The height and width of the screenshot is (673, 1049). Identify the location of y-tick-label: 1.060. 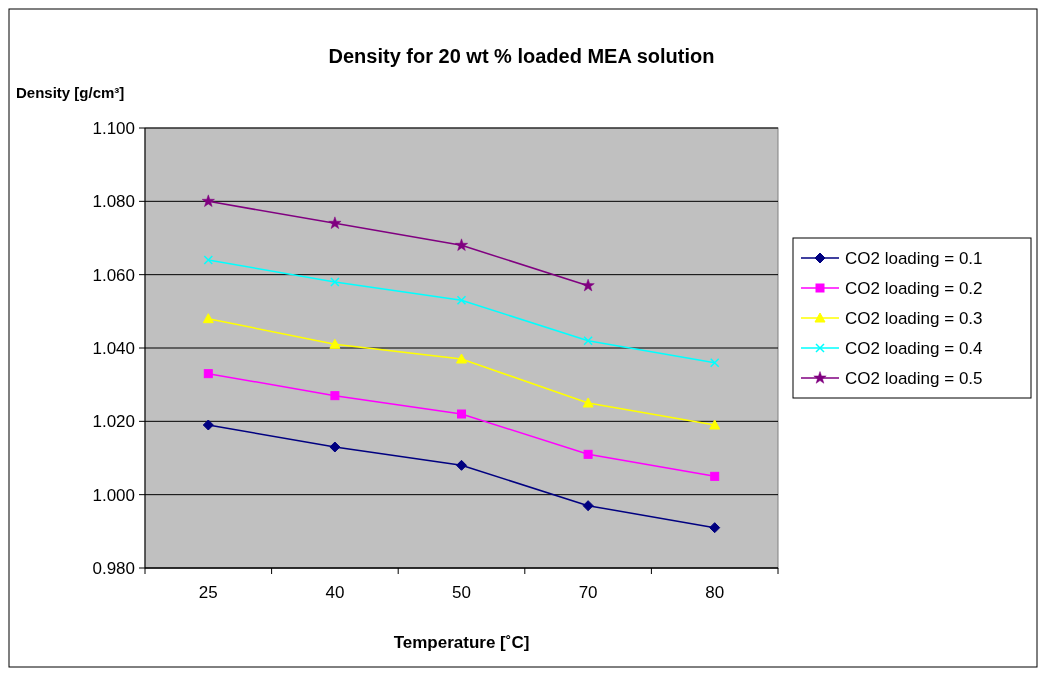
(113, 275).